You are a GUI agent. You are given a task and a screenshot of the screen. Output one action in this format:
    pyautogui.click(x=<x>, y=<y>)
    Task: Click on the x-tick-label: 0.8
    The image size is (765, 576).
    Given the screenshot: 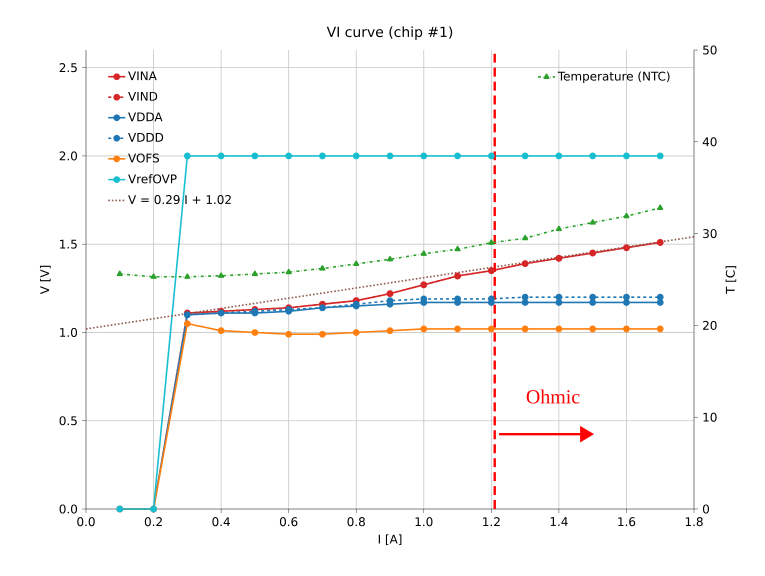 What is the action you would take?
    pyautogui.click(x=356, y=521)
    